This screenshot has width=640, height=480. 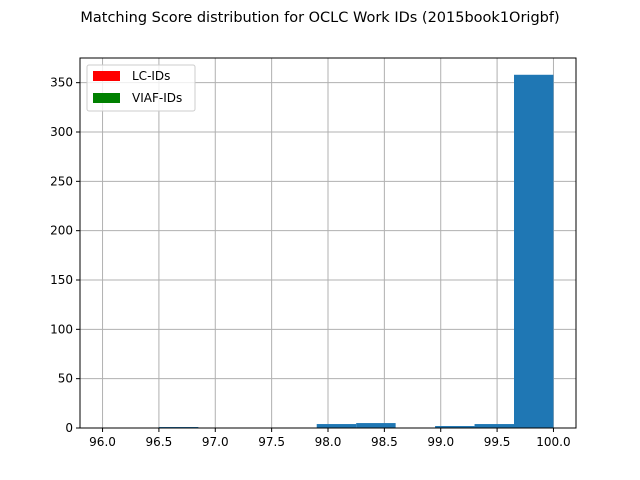 I want to click on x-tick-label: 98.5, so click(x=384, y=442).